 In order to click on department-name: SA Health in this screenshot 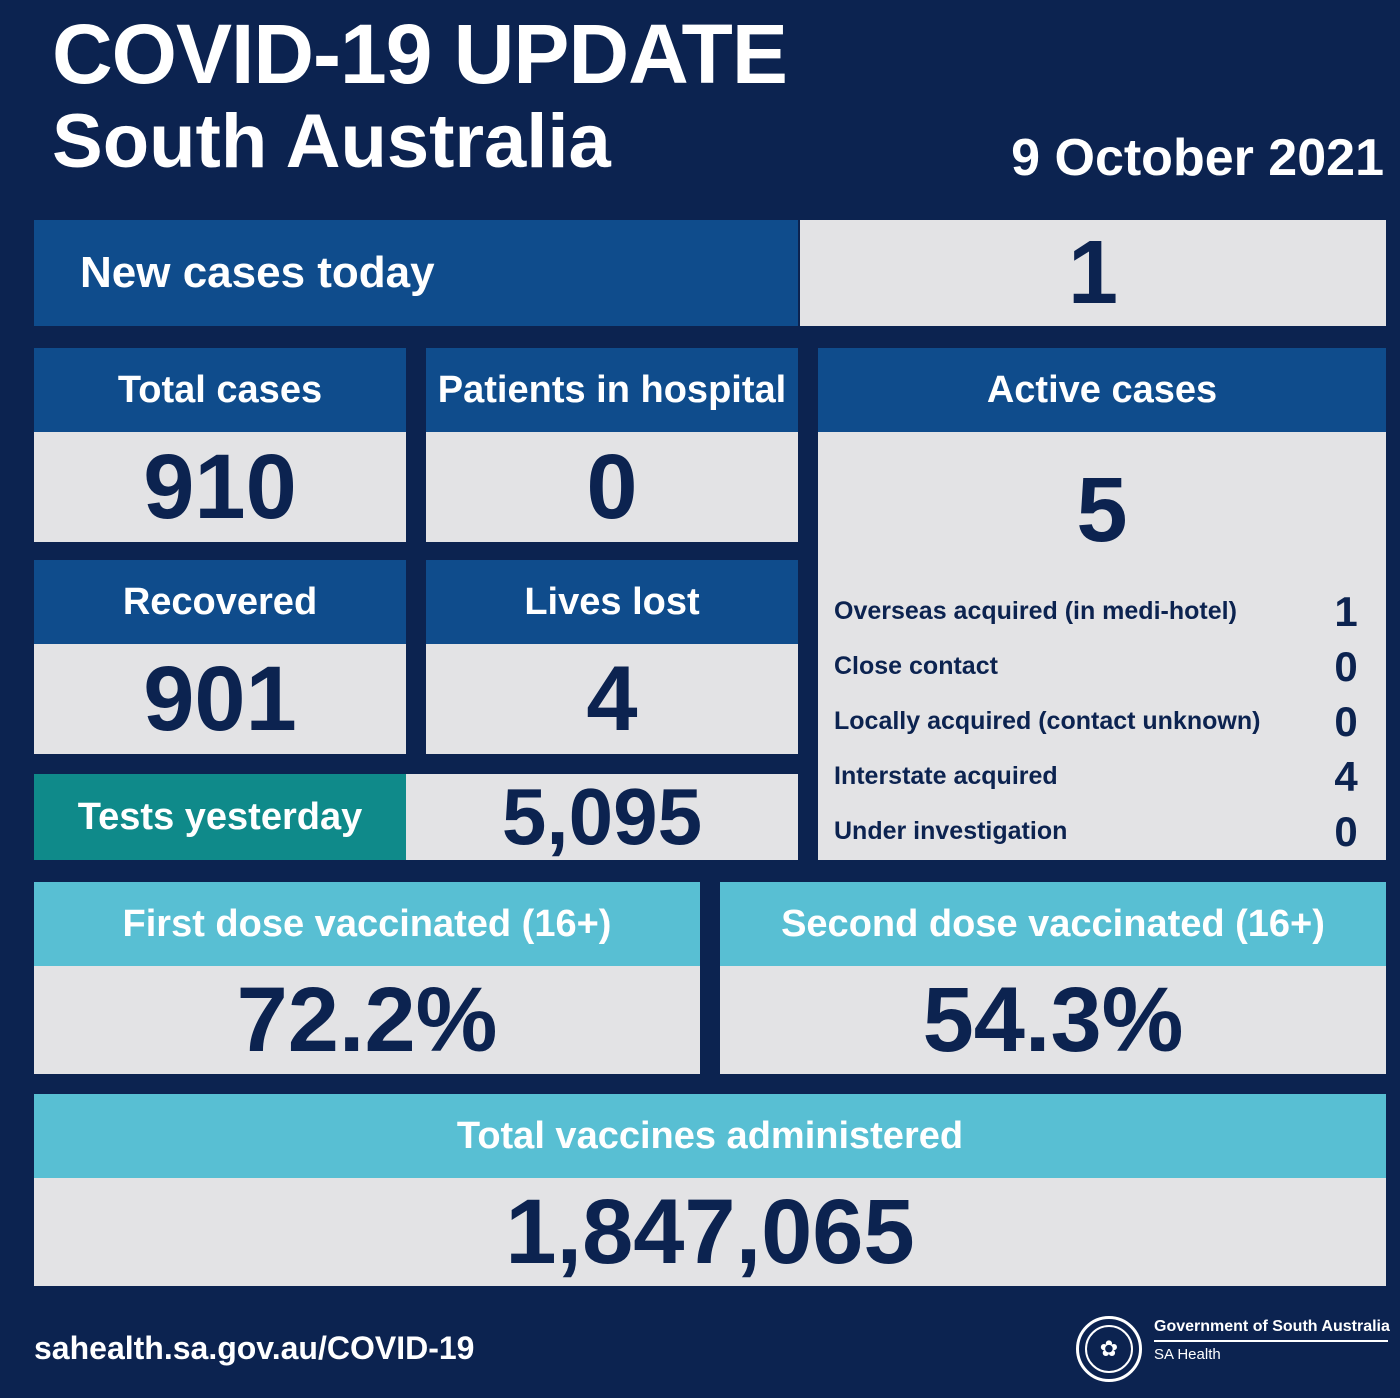, I will do `click(1187, 1354)`.